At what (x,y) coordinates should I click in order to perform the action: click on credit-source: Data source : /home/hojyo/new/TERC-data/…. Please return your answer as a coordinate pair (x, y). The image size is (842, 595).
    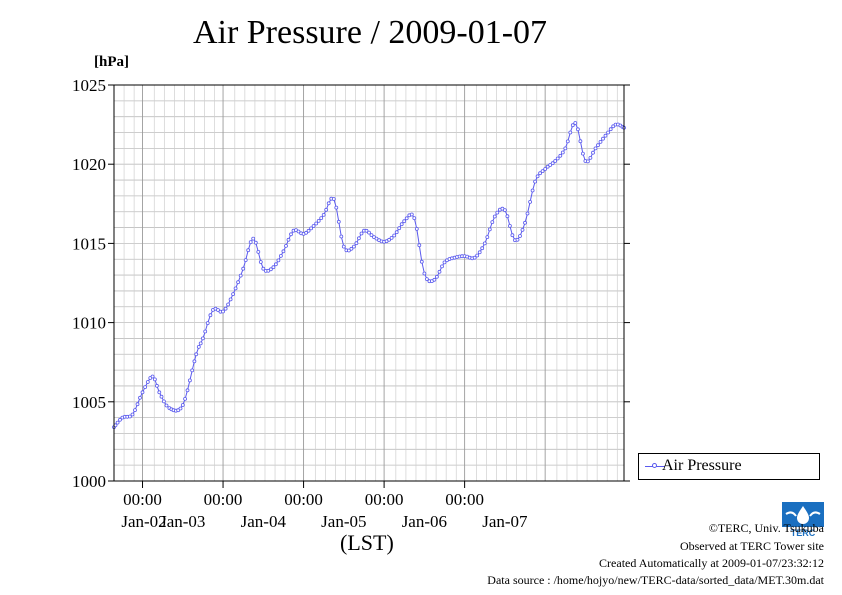
    Looking at the image, I should click on (655, 580).